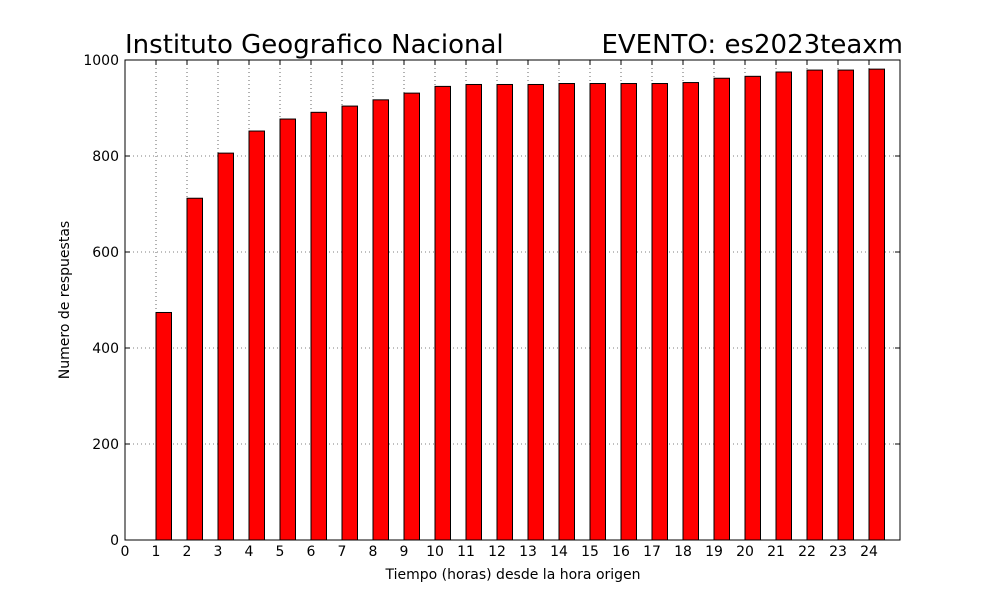  What do you see at coordinates (249, 552) in the screenshot?
I see `x-tick-label: 4` at bounding box center [249, 552].